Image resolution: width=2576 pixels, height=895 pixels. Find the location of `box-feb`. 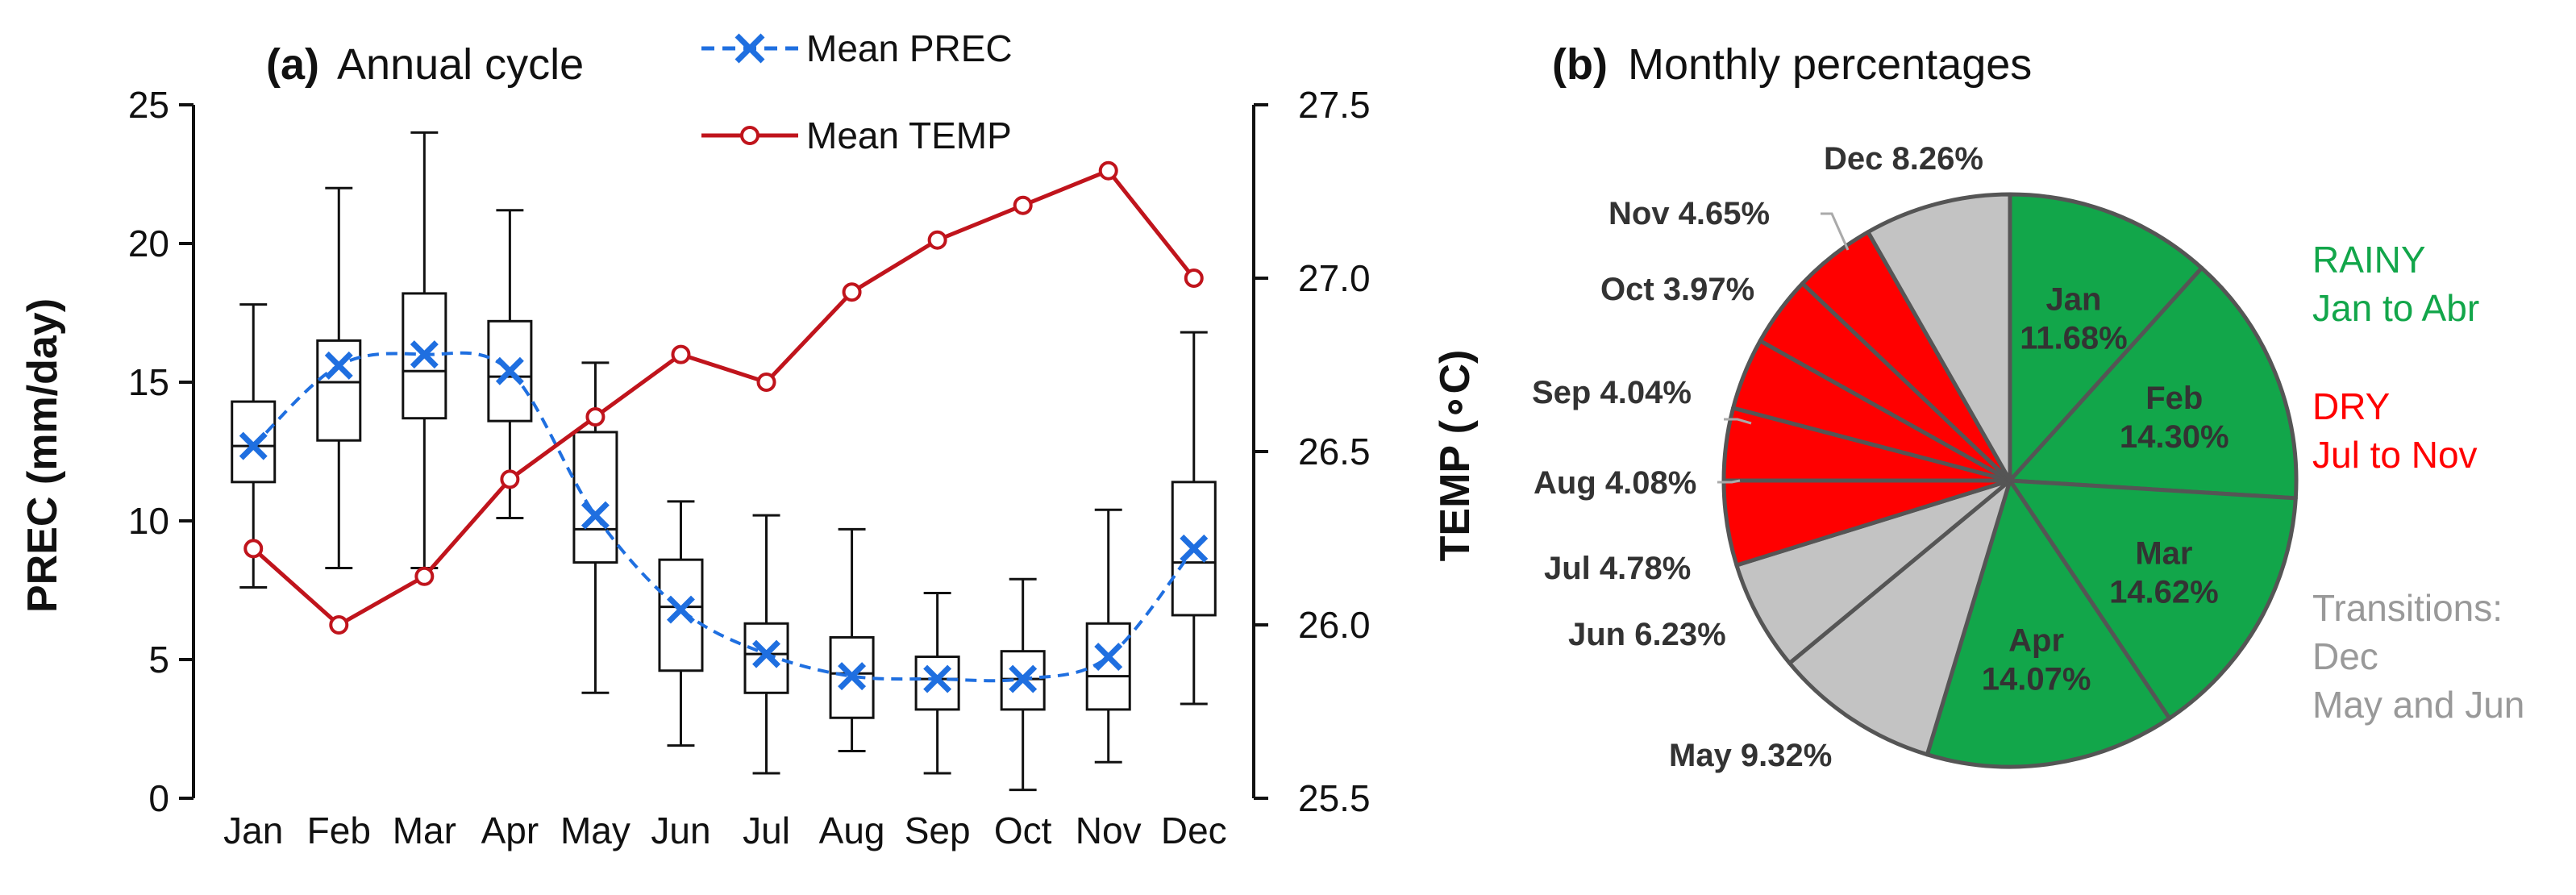

box-feb is located at coordinates (339, 377).